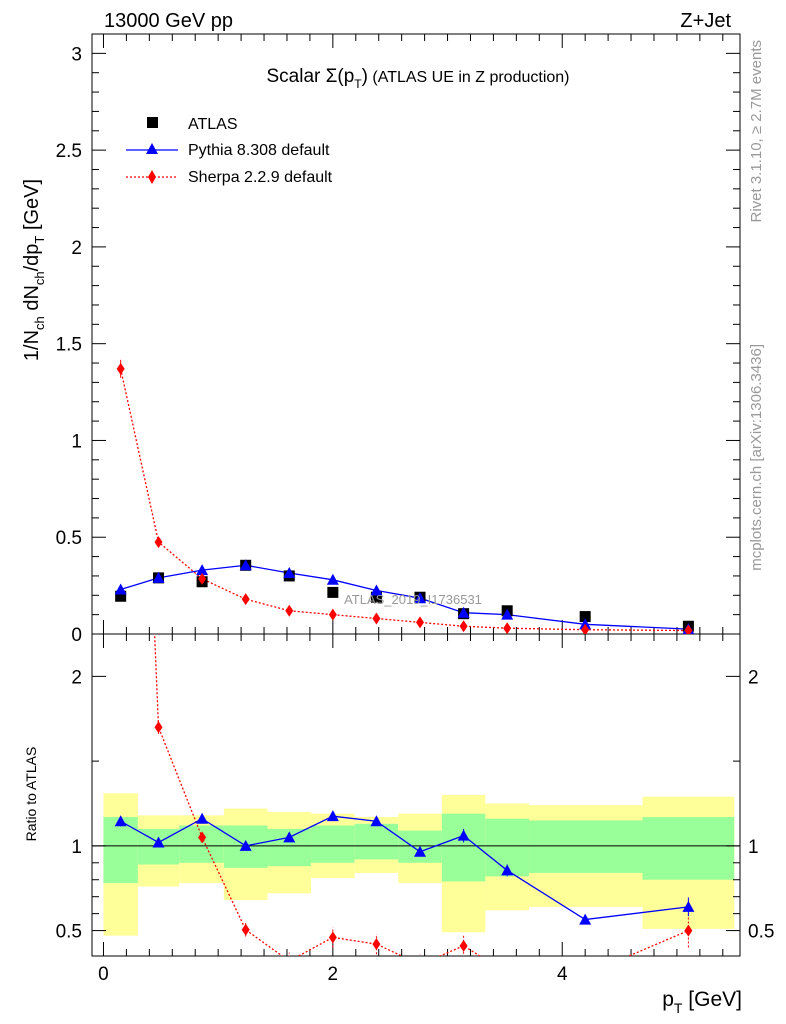 Image resolution: width=786 pixels, height=1024 pixels. I want to click on y-tick-label: 0.5, so click(69, 538).